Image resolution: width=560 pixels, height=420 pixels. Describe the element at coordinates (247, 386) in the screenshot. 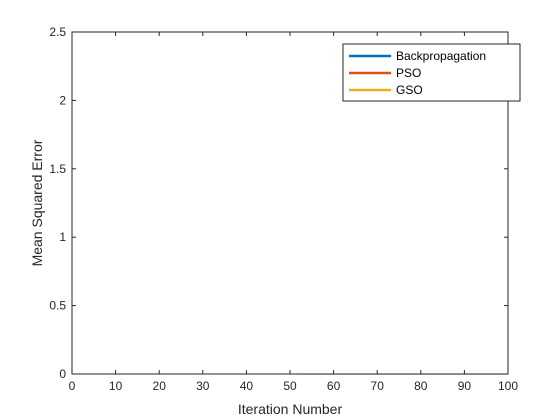

I see `x-tick-label: 40` at that location.